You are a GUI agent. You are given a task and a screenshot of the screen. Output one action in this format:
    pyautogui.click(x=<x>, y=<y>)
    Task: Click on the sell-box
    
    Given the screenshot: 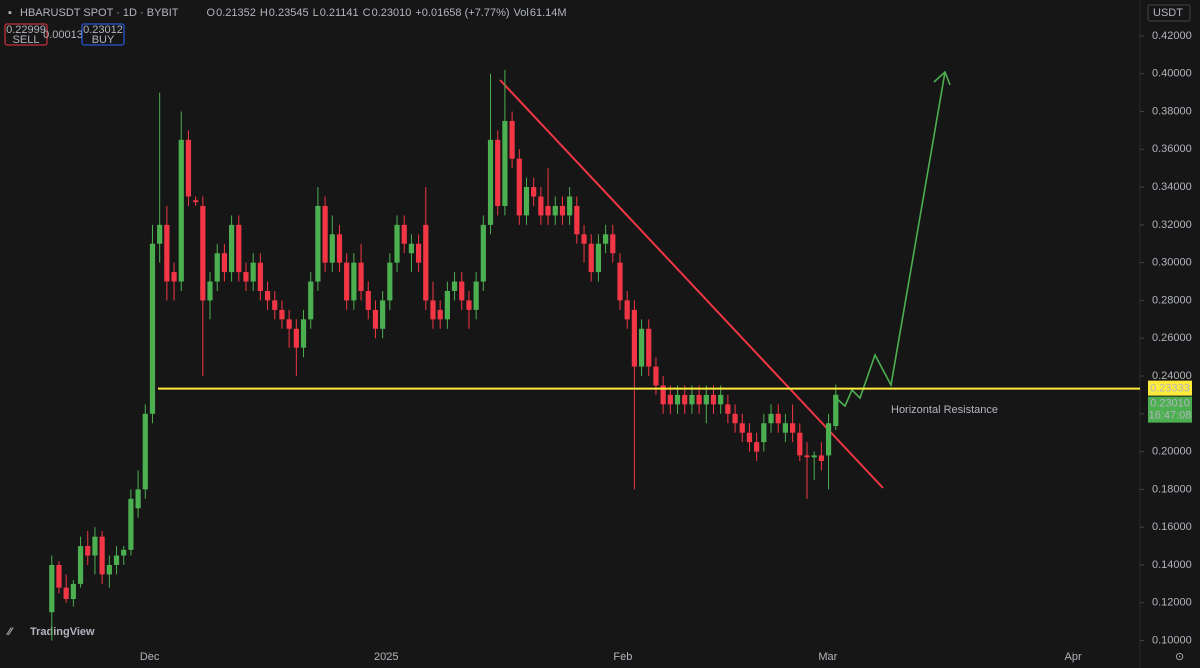 What is the action you would take?
    pyautogui.click(x=26, y=34)
    